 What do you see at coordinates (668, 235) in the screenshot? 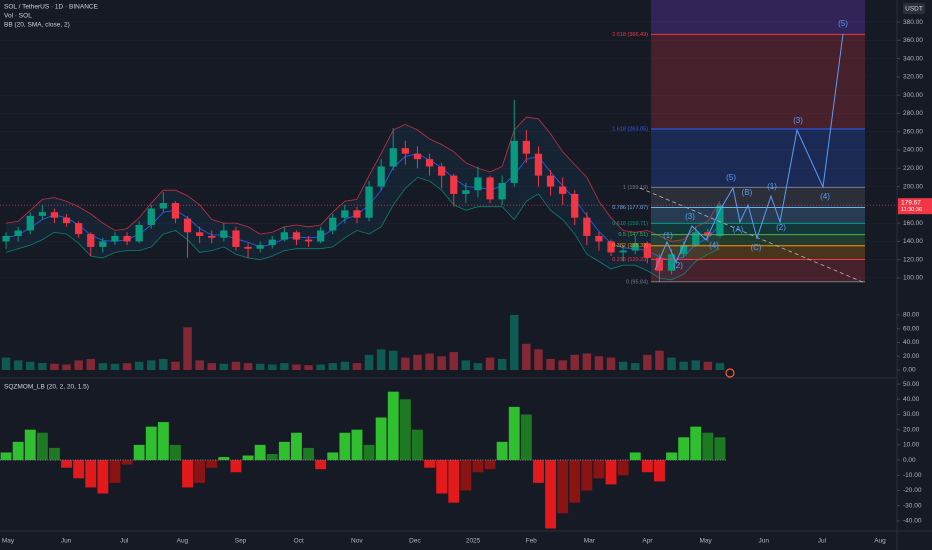
I see `wave-label: (1)` at bounding box center [668, 235].